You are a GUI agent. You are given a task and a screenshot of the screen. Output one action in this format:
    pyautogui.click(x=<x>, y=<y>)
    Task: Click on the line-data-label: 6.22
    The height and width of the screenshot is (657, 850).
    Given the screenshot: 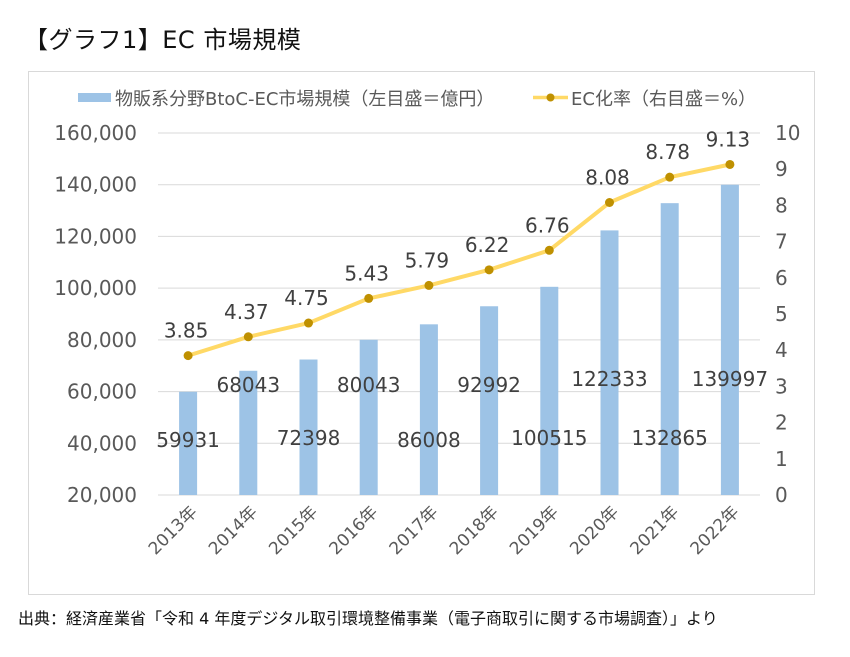 What is the action you would take?
    pyautogui.click(x=487, y=245)
    